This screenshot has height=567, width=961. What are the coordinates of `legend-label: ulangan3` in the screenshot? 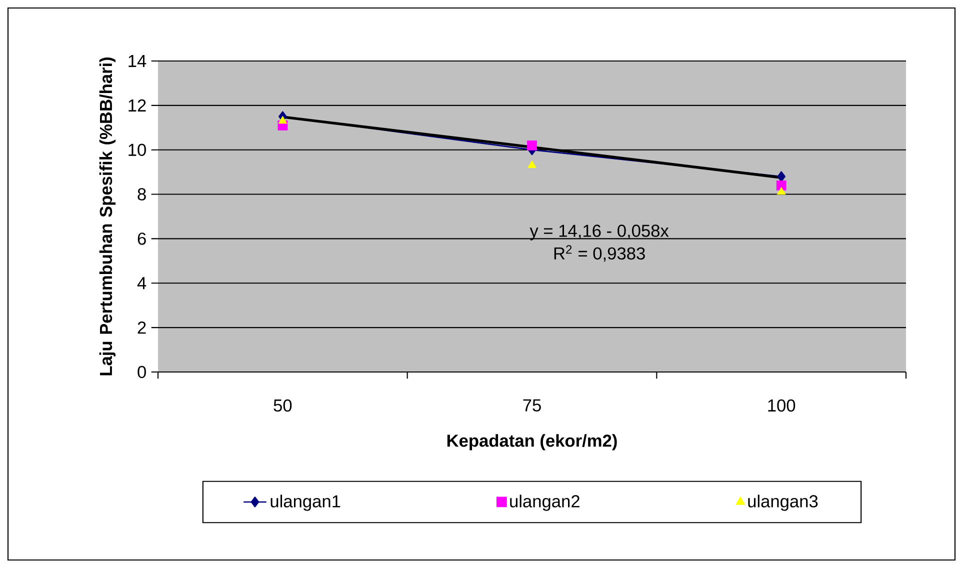 It's located at (783, 502).